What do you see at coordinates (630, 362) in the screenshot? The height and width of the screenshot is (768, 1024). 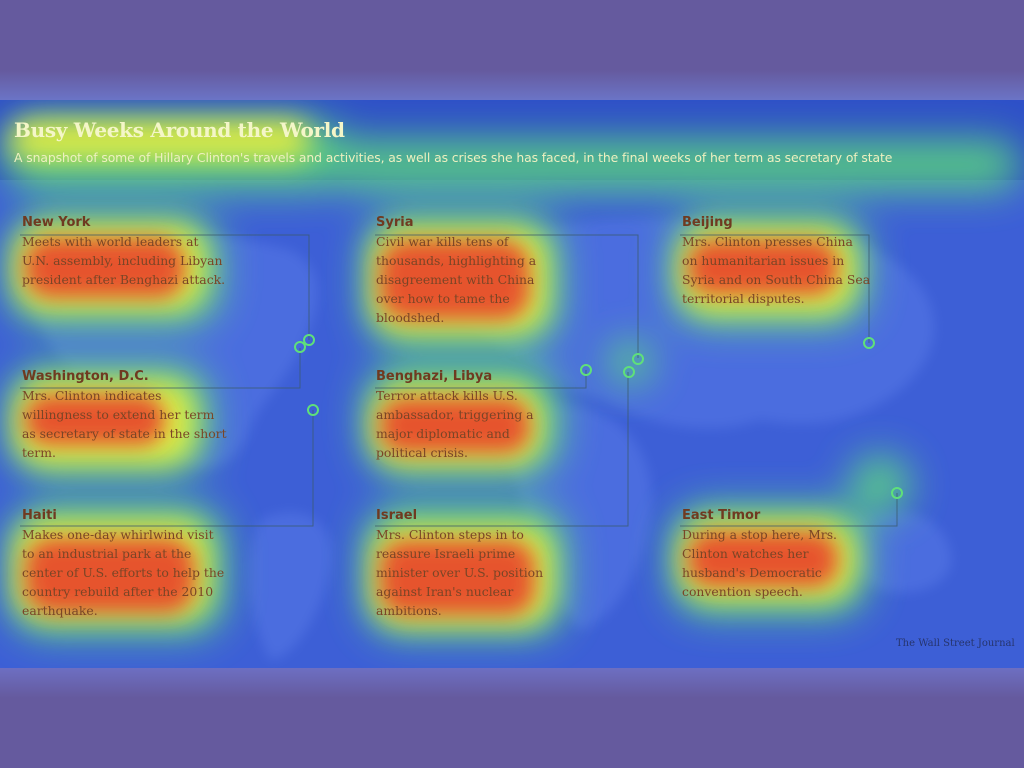 I see `heat-halo-syria-marker` at bounding box center [630, 362].